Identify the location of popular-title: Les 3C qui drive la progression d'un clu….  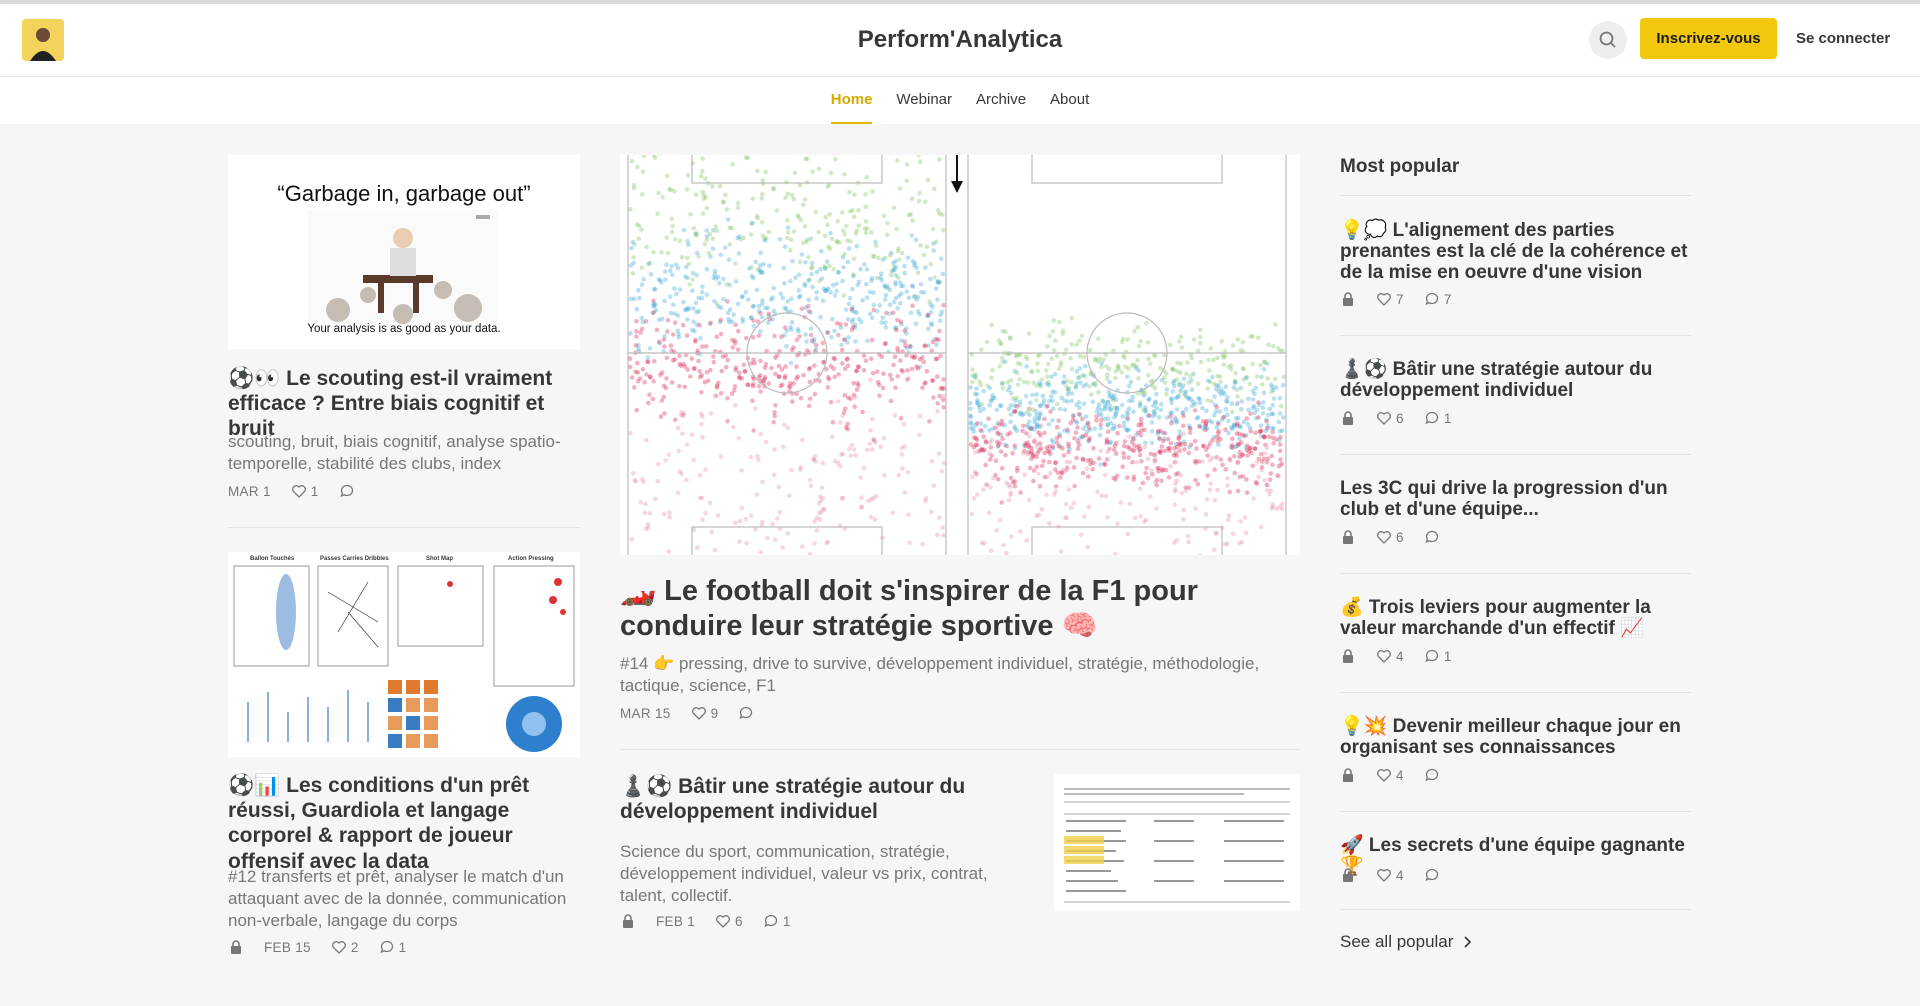
(1504, 499).